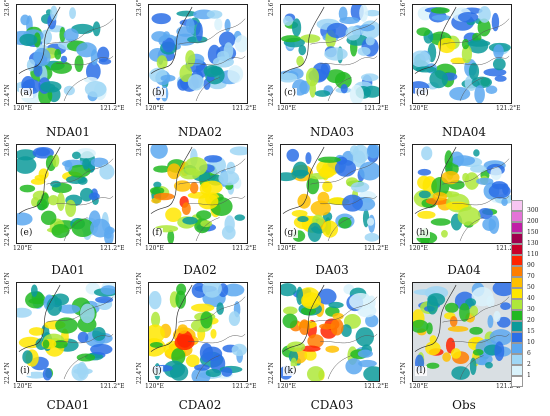 The height and width of the screenshot is (416, 550). Describe the element at coordinates (271, 283) in the screenshot. I see `lat-label-top: 23.6°N` at that location.